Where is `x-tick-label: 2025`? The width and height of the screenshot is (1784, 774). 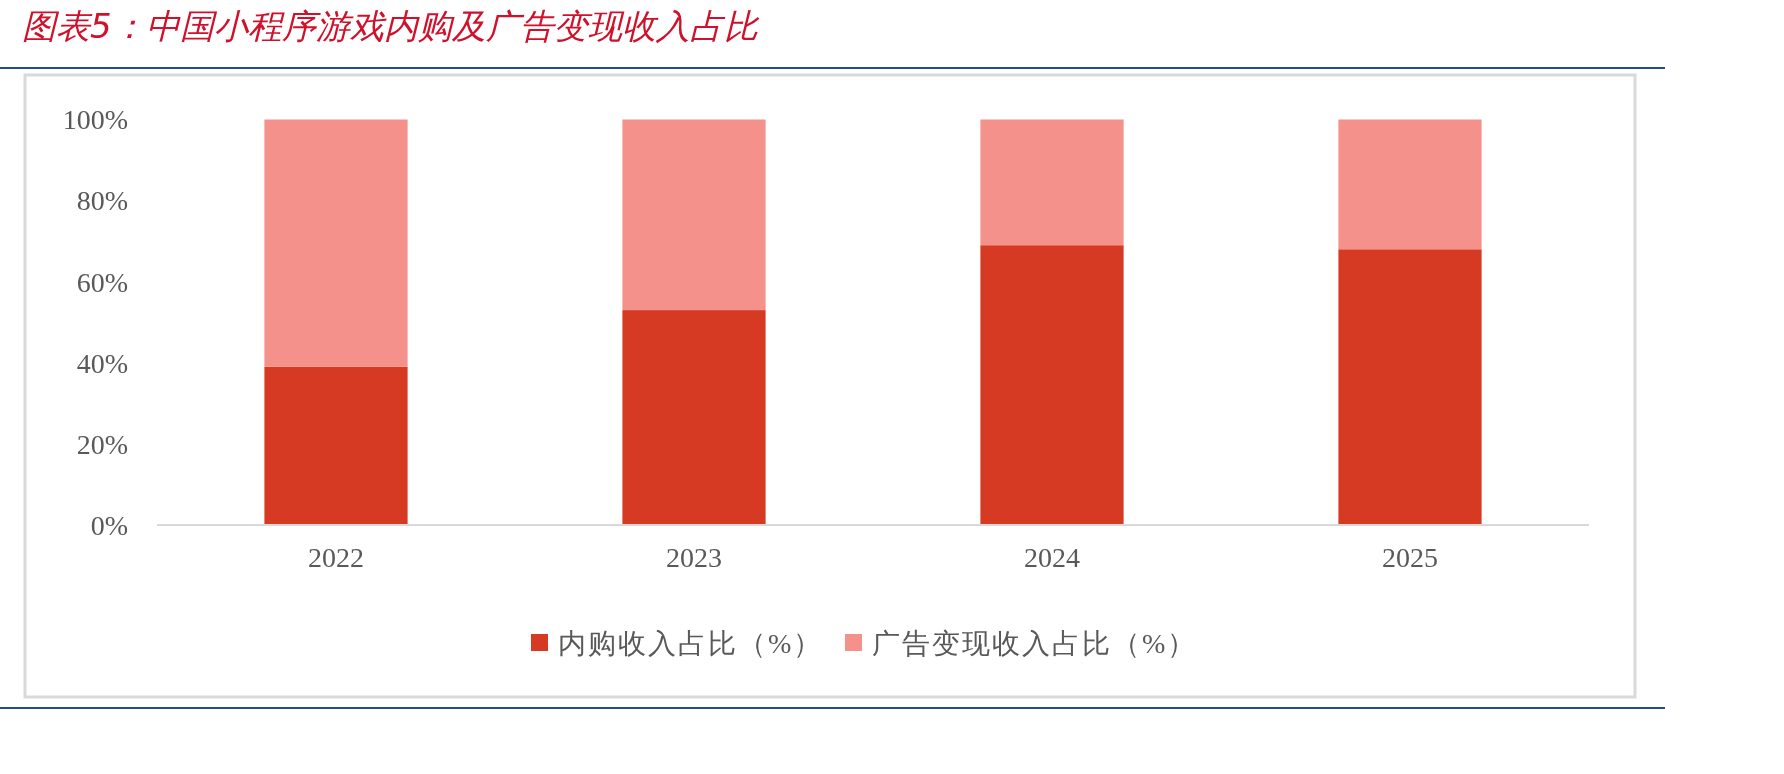
x-tick-label: 2025 is located at coordinates (1410, 557).